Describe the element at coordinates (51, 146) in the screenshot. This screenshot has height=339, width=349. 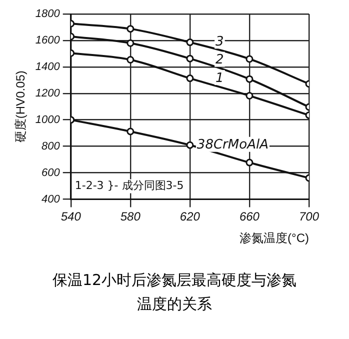
I see `y-tick-label: 800` at that location.